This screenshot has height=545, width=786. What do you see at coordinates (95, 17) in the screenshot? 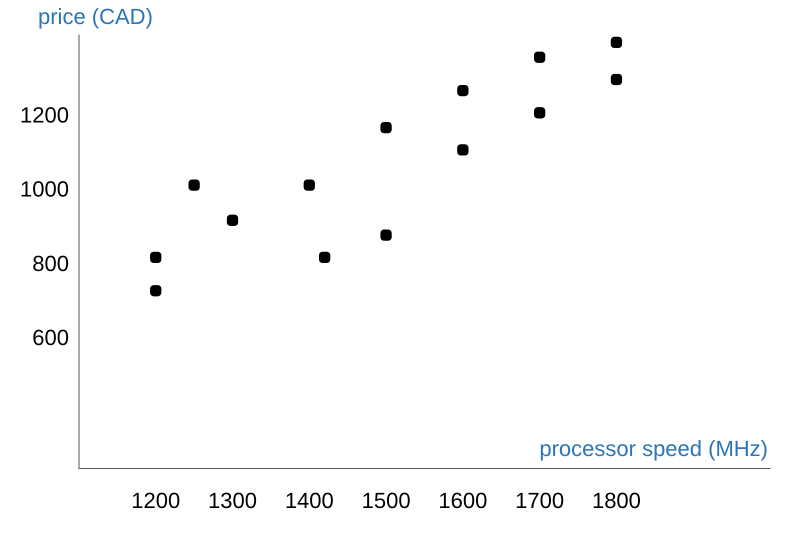
I see `y-axis-title: price (CAD)` at bounding box center [95, 17].